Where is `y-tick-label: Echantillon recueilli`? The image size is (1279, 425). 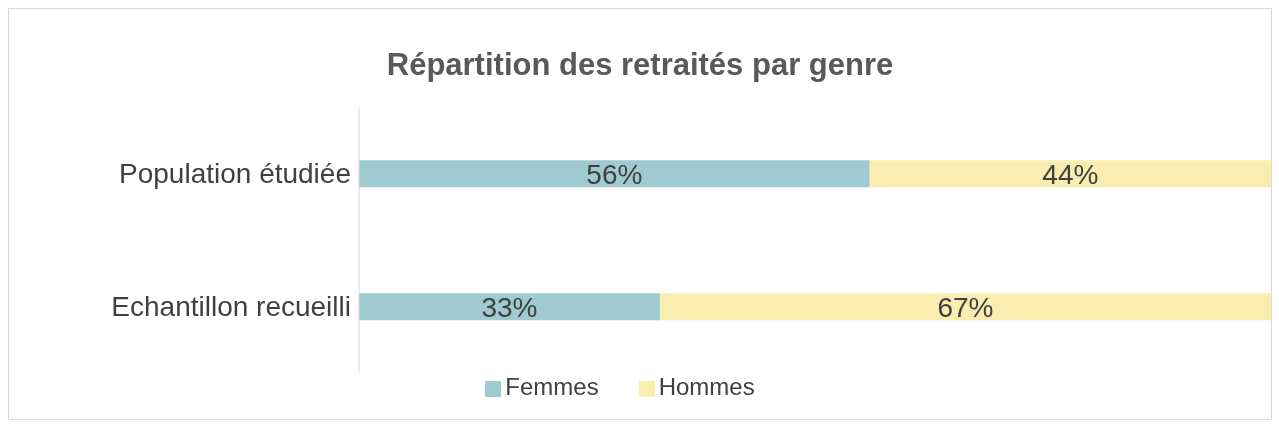 y-tick-label: Echantillon recueilli is located at coordinates (231, 307).